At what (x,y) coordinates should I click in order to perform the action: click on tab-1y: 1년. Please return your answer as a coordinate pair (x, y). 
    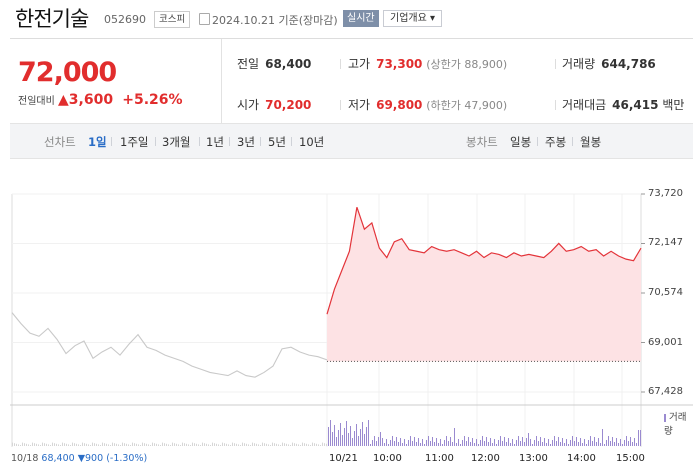
    Looking at the image, I should click on (215, 142).